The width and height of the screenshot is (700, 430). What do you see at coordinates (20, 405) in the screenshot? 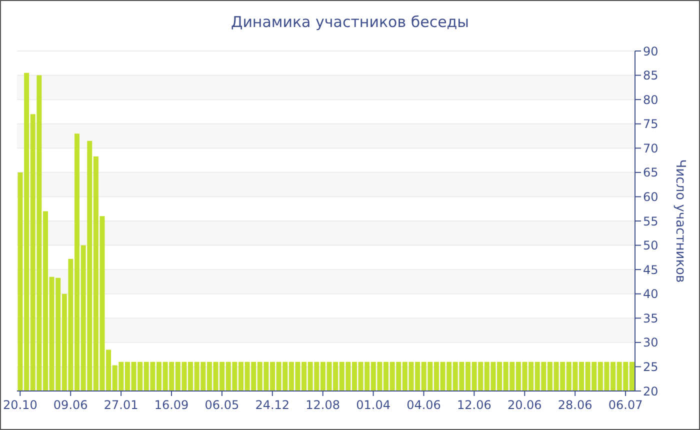
I see `x-tick-label: 20.10` at bounding box center [20, 405].